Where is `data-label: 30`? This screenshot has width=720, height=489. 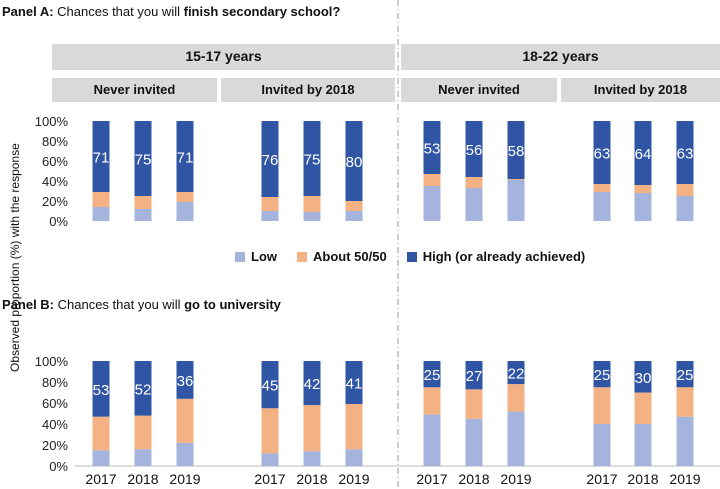
data-label: 30 is located at coordinates (643, 378).